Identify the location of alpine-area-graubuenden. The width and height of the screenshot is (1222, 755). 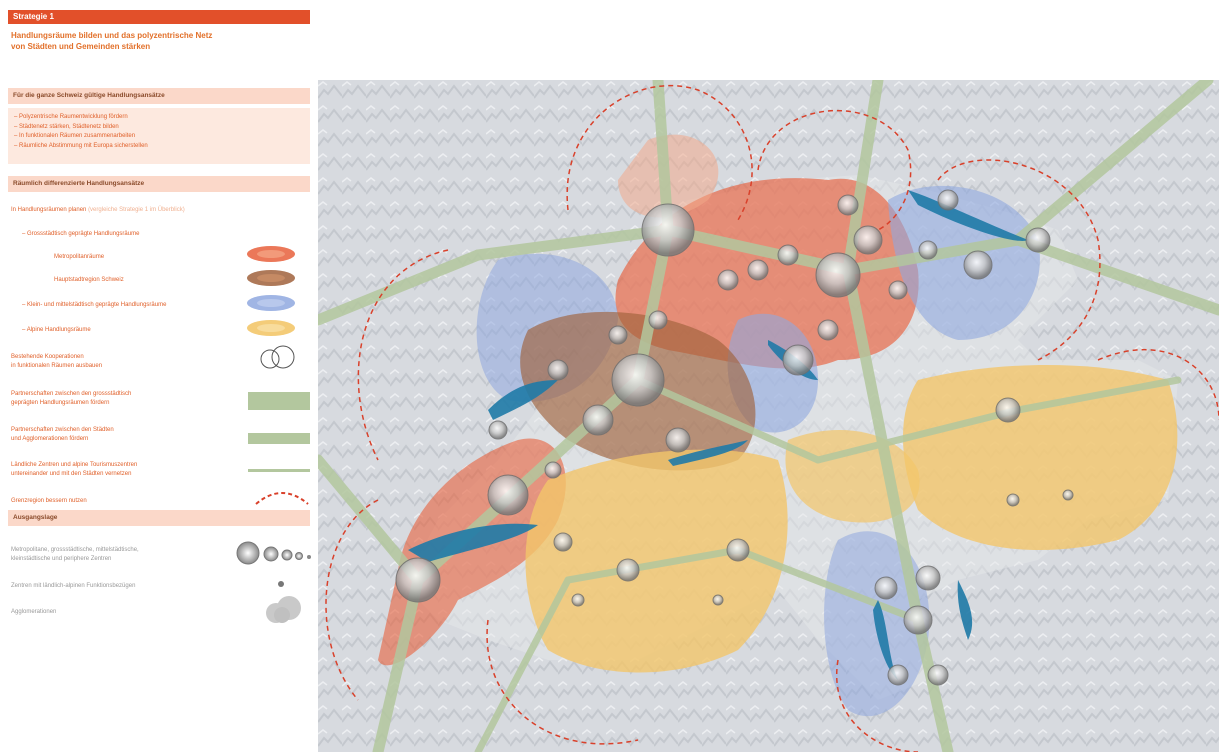
(1040, 457).